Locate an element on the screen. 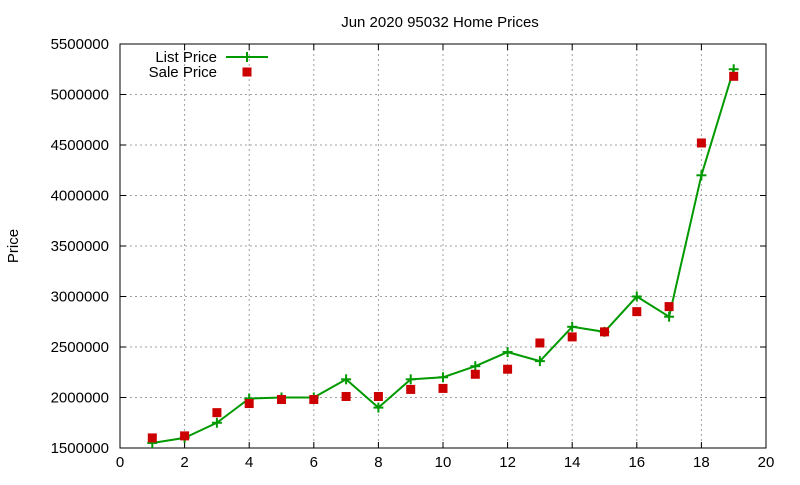  x-tick-label: 14 is located at coordinates (572, 462).